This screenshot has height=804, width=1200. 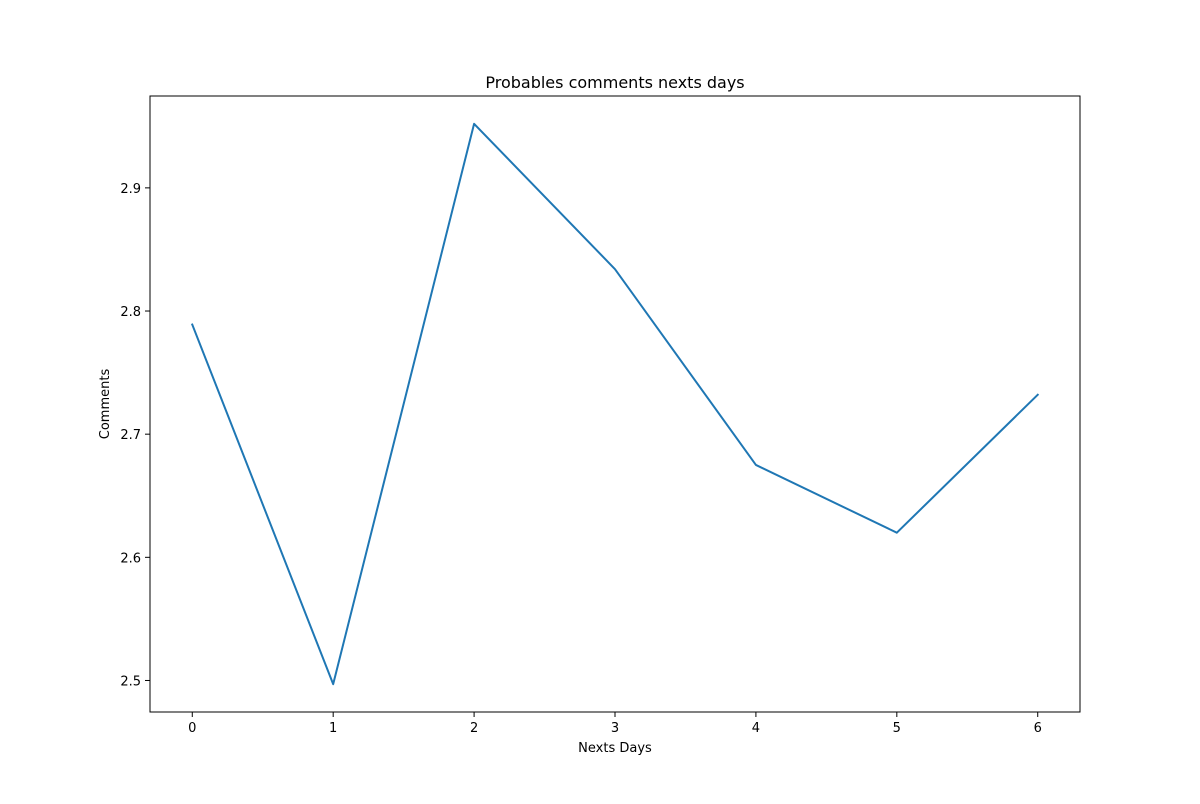 What do you see at coordinates (615, 748) in the screenshot?
I see `x-axis-label: Nexts Days` at bounding box center [615, 748].